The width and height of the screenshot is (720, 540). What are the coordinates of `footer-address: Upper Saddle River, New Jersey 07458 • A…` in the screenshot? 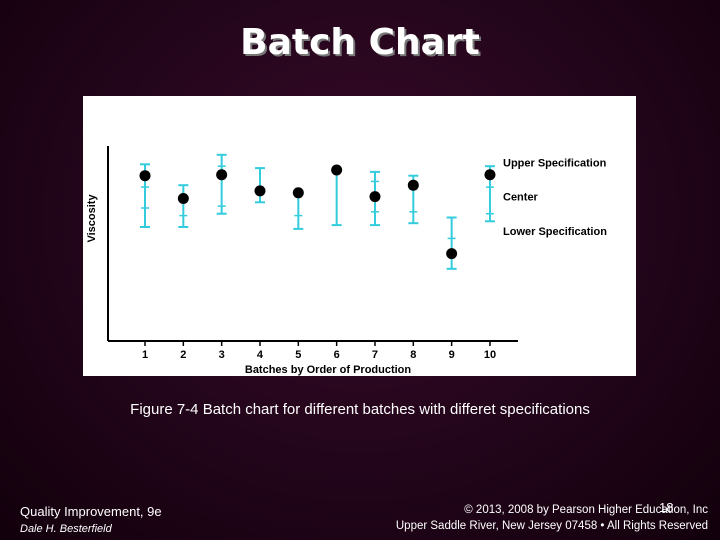 It's located at (551, 526).